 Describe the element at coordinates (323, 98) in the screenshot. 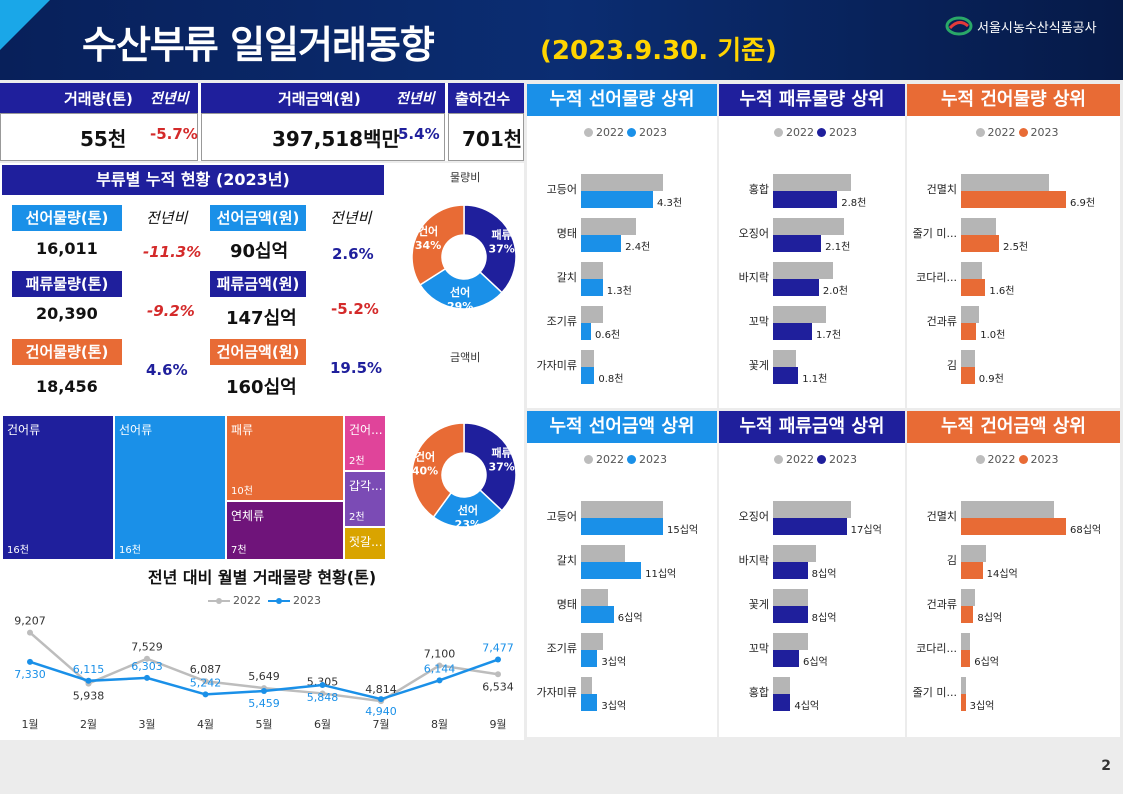

I see `summary-amount-header` at that location.